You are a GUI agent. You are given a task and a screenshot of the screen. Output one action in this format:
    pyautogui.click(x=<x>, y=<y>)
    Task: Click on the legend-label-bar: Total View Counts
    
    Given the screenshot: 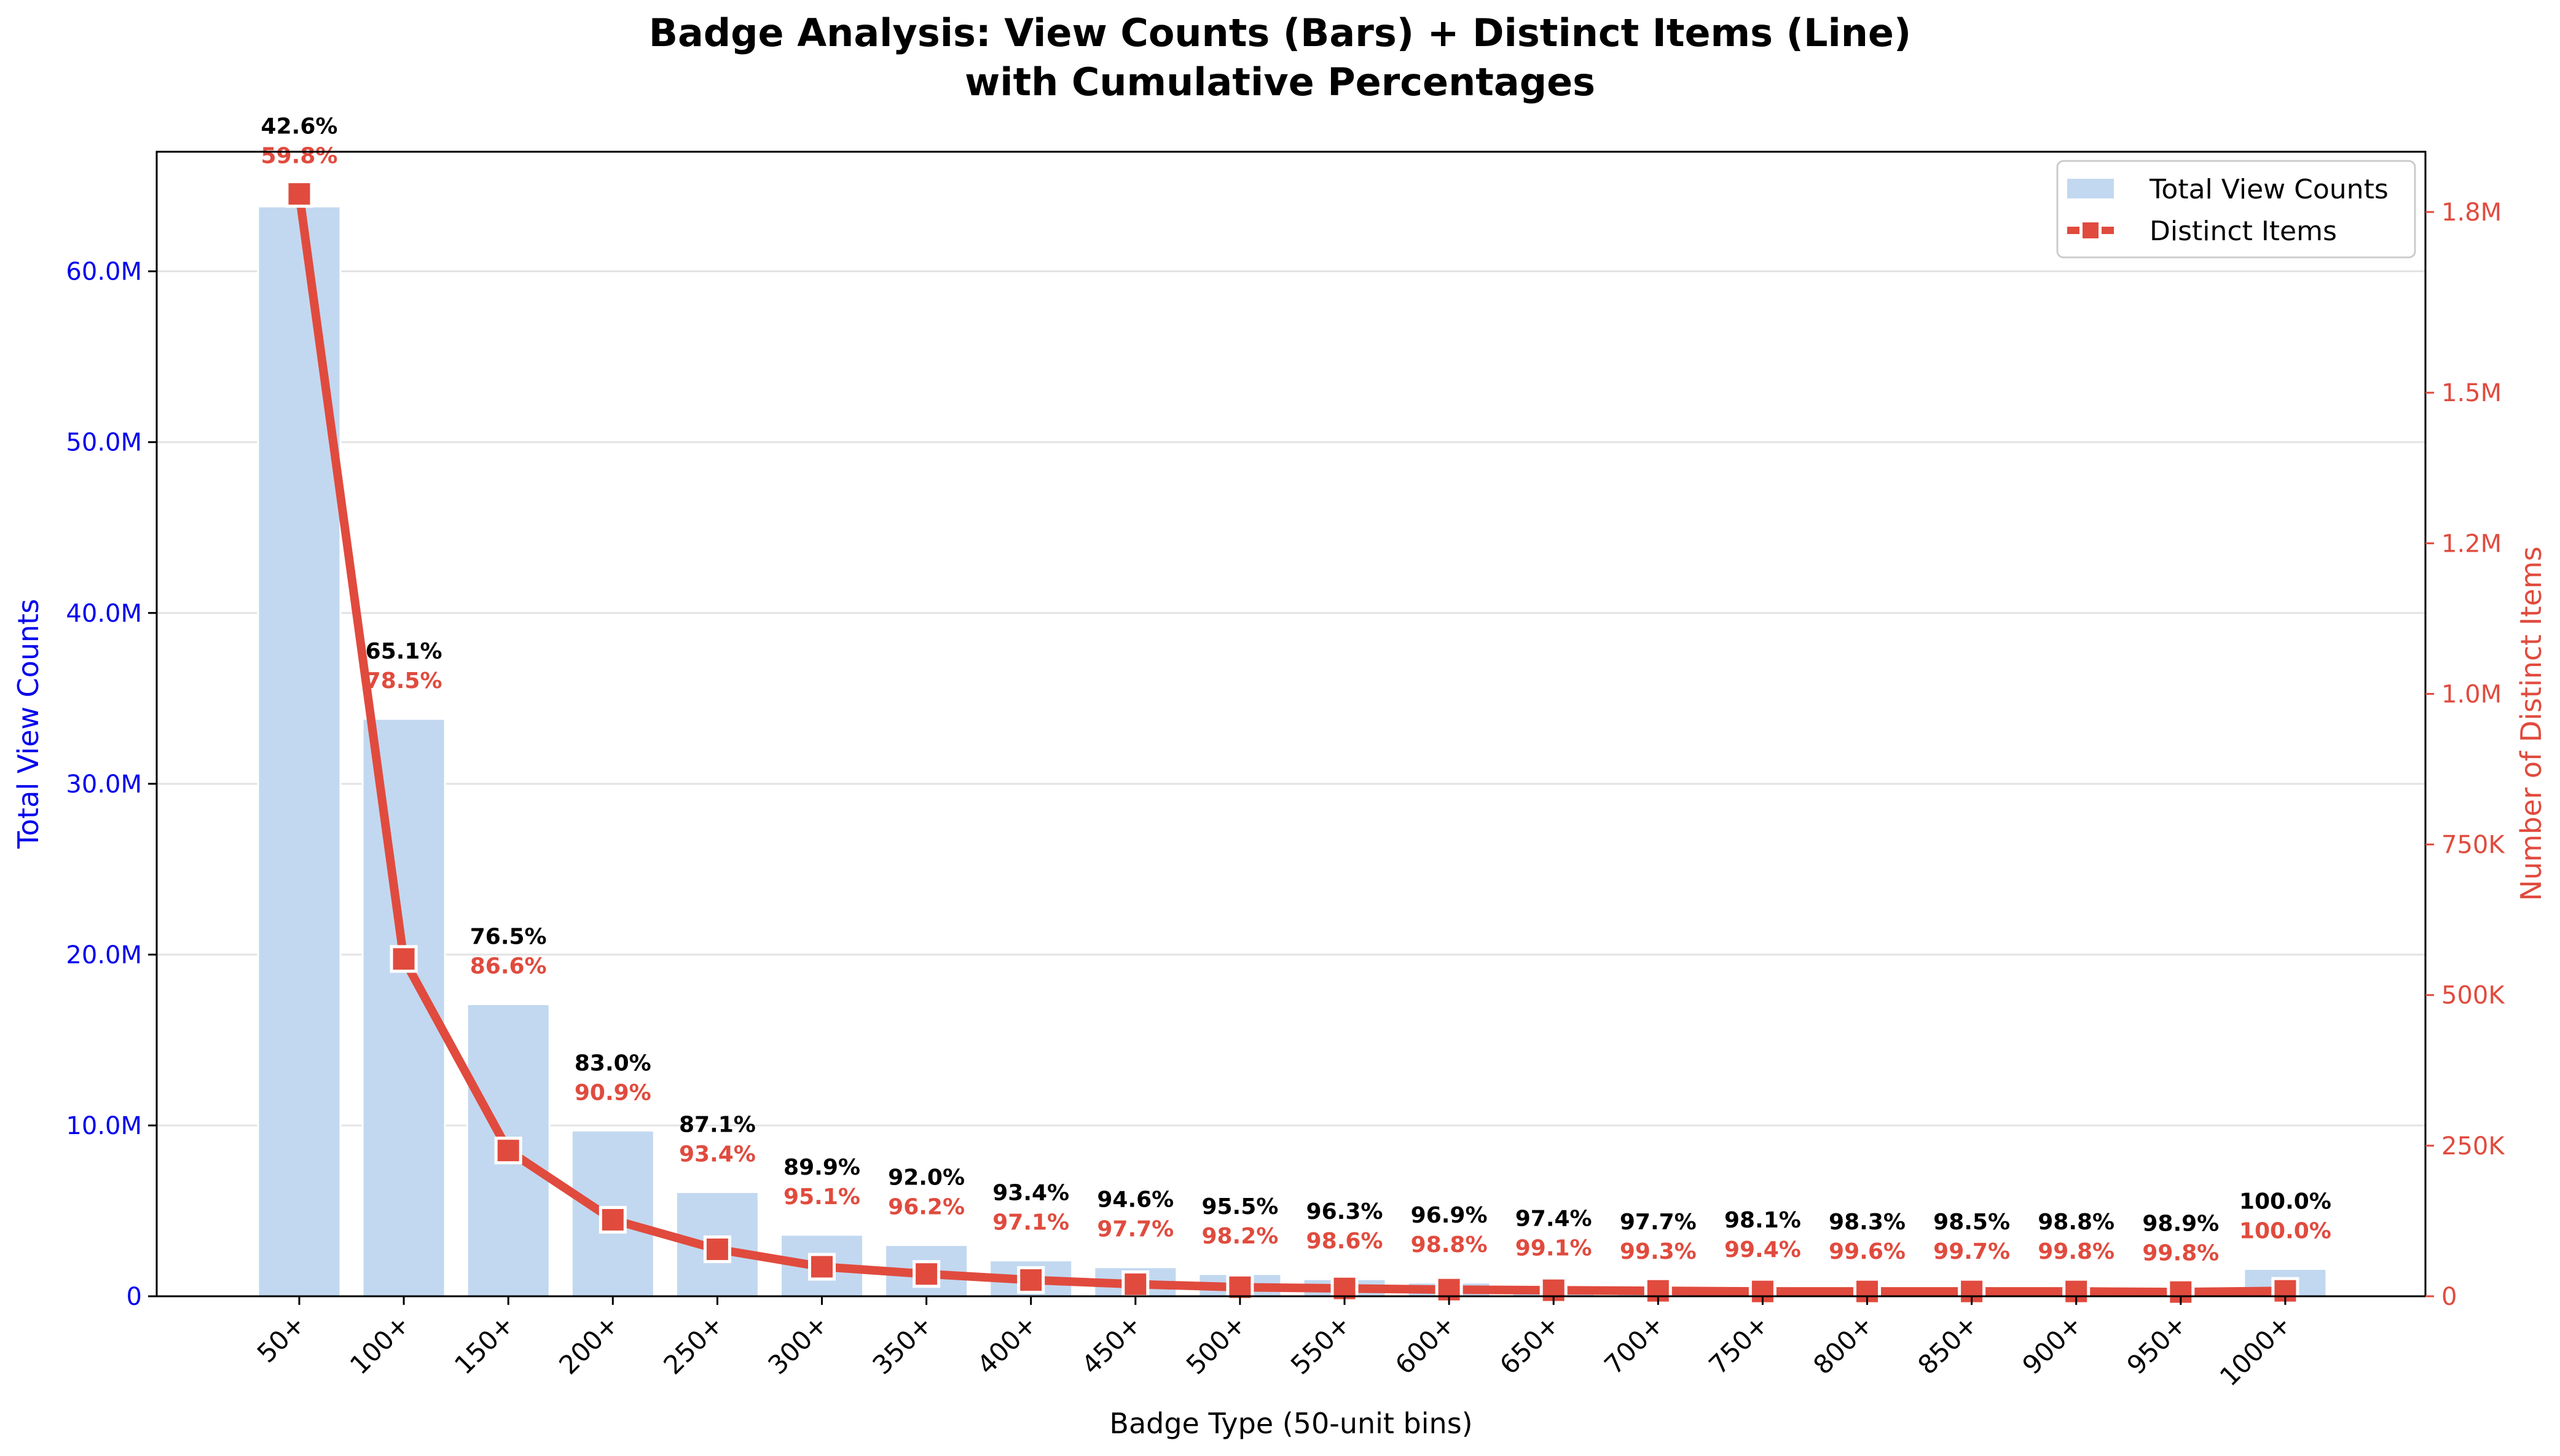 What is the action you would take?
    pyautogui.click(x=2269, y=189)
    